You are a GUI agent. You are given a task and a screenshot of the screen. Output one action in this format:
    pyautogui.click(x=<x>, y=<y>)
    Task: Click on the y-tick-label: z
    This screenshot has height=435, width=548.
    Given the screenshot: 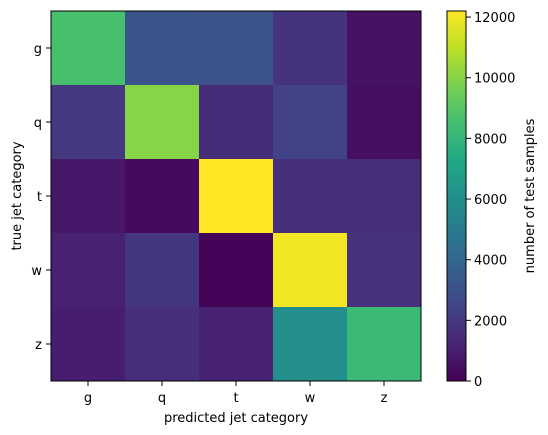 What is the action you would take?
    pyautogui.click(x=38, y=345)
    